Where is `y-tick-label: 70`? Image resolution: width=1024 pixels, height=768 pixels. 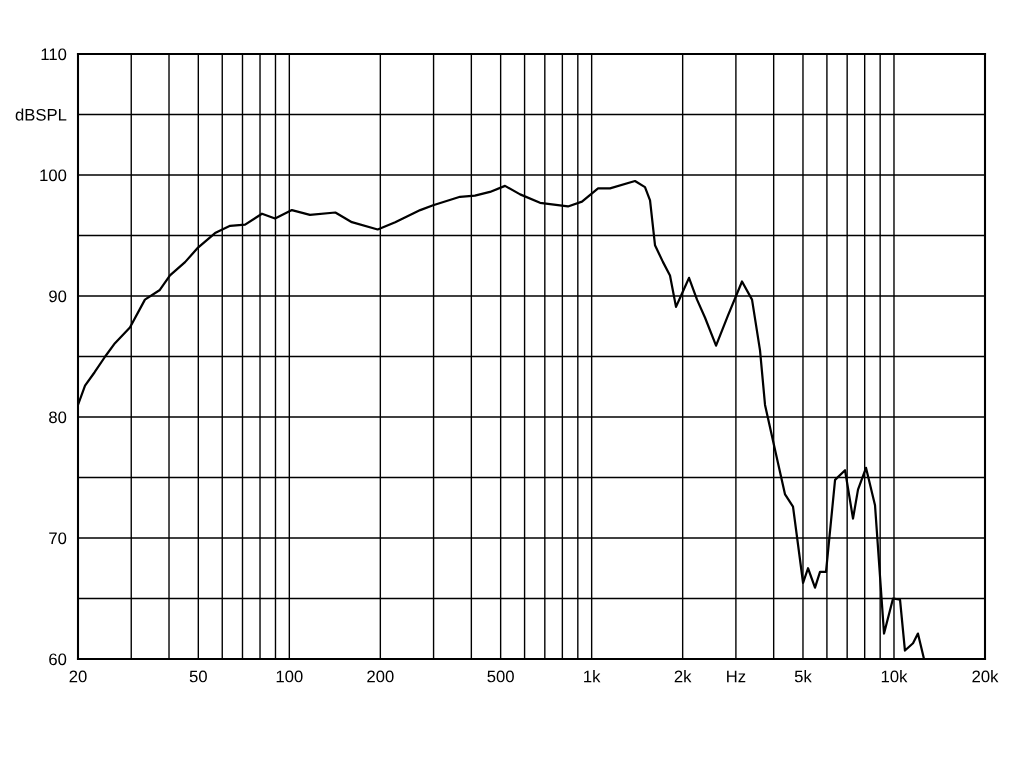 y-tick-label: 70 is located at coordinates (58, 538).